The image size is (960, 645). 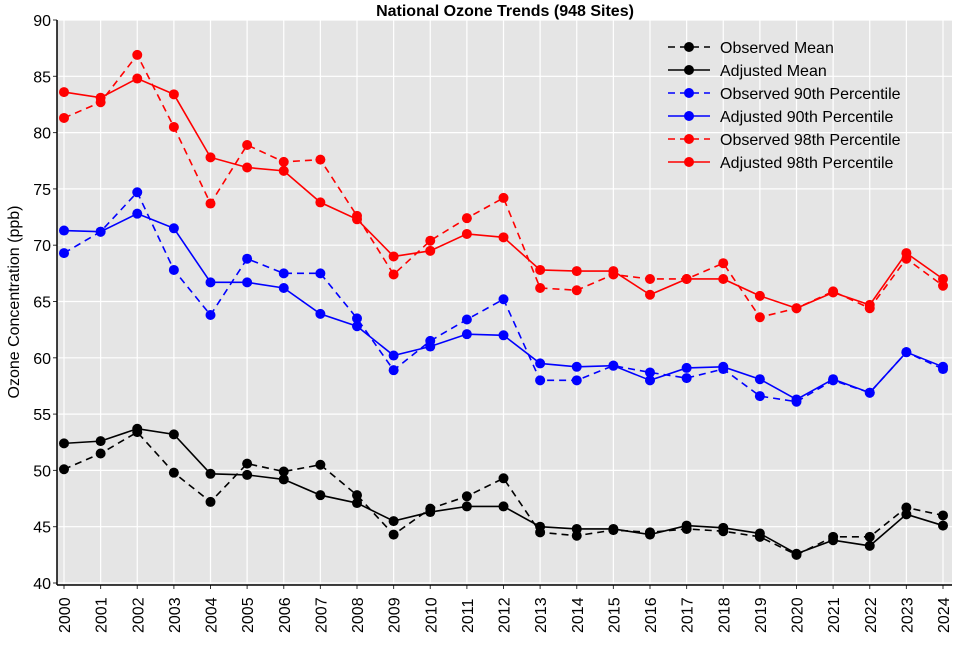 What do you see at coordinates (42, 190) in the screenshot?
I see `y-tick-label: 75` at bounding box center [42, 190].